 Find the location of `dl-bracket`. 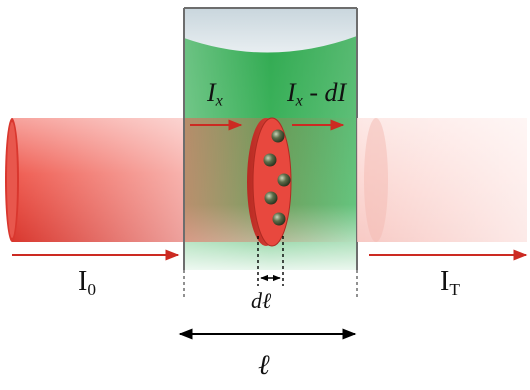

dl-bracket is located at coordinates (270, 261).